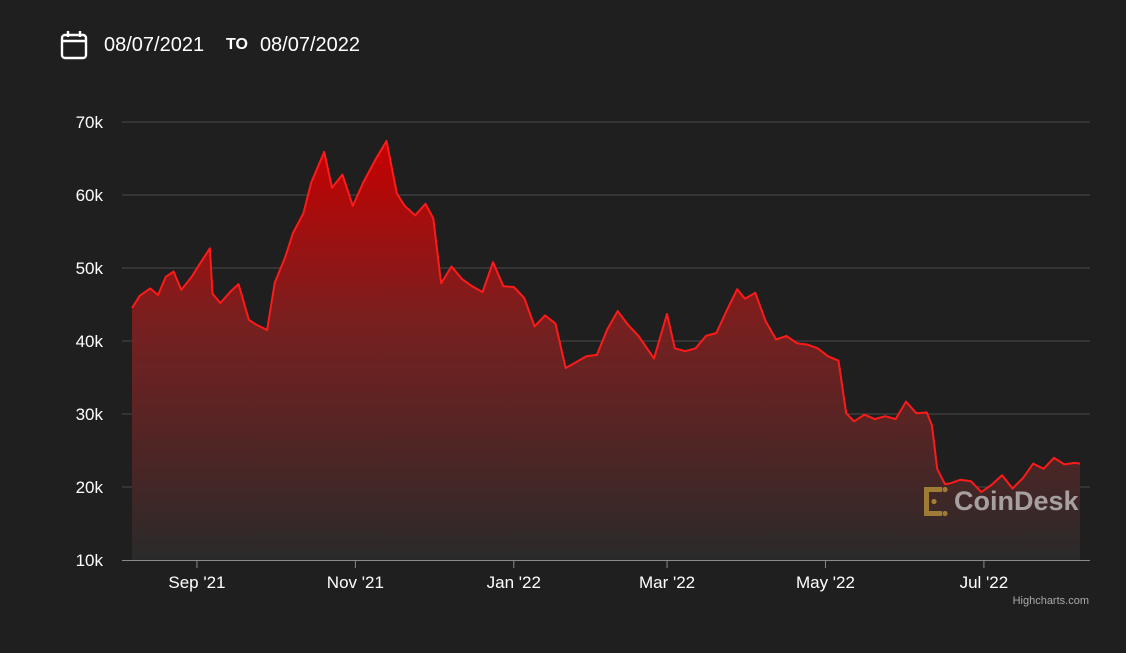  What do you see at coordinates (667, 582) in the screenshot?
I see `x-tick-label: Mar '22` at bounding box center [667, 582].